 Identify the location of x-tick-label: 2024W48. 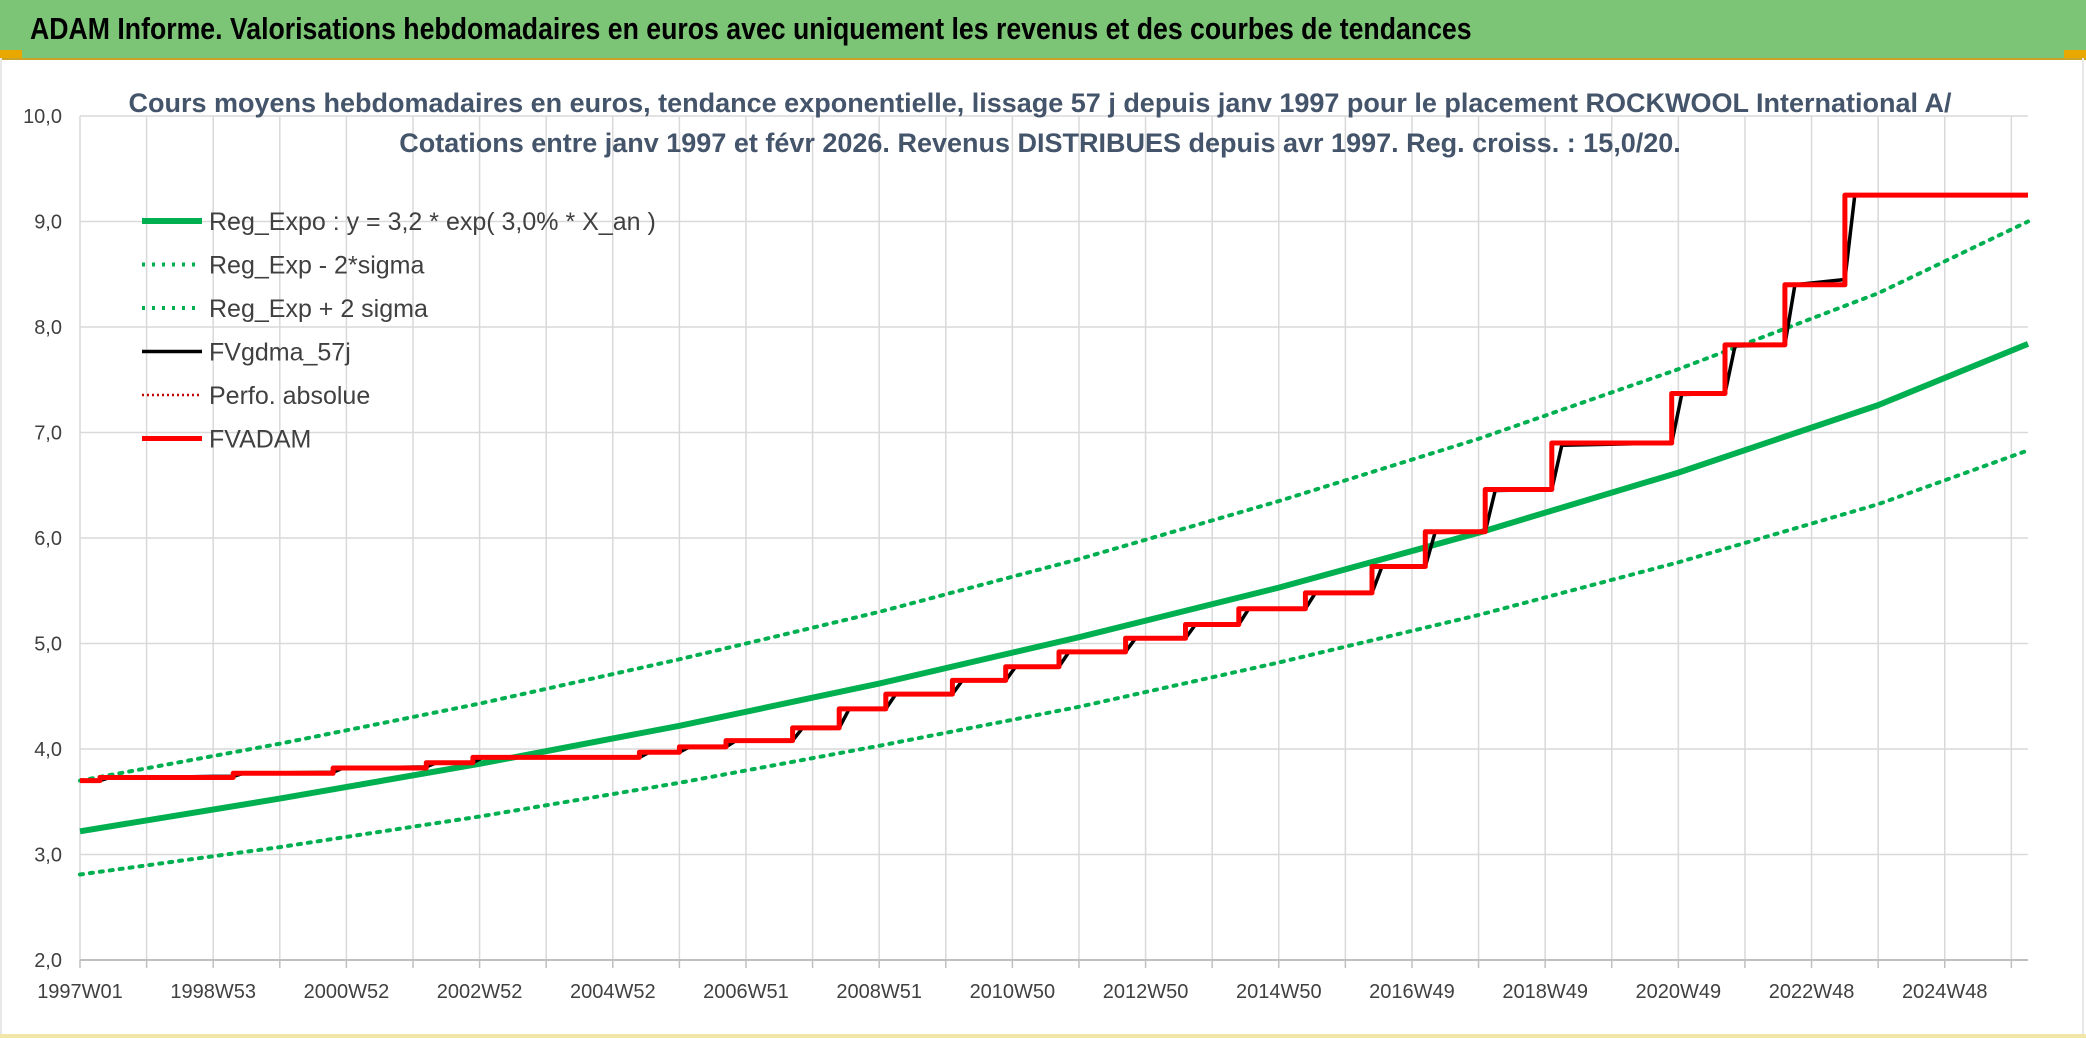
(1945, 992).